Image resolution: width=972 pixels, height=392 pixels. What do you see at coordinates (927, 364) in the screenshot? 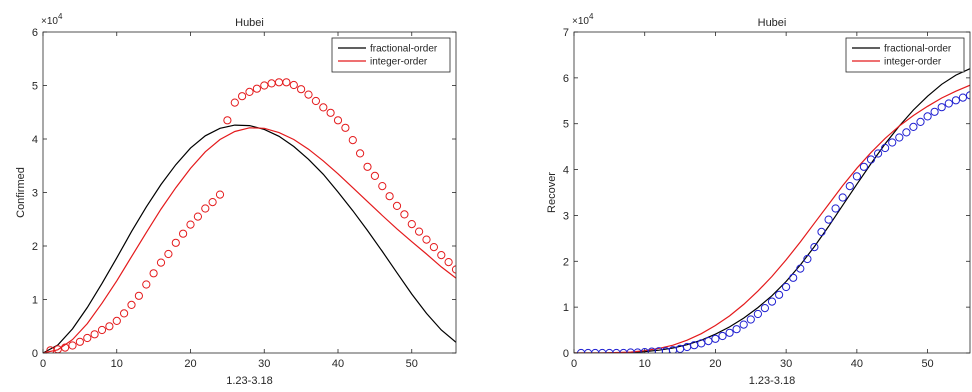
I see `chart-2-x-tick-label: 50` at bounding box center [927, 364].